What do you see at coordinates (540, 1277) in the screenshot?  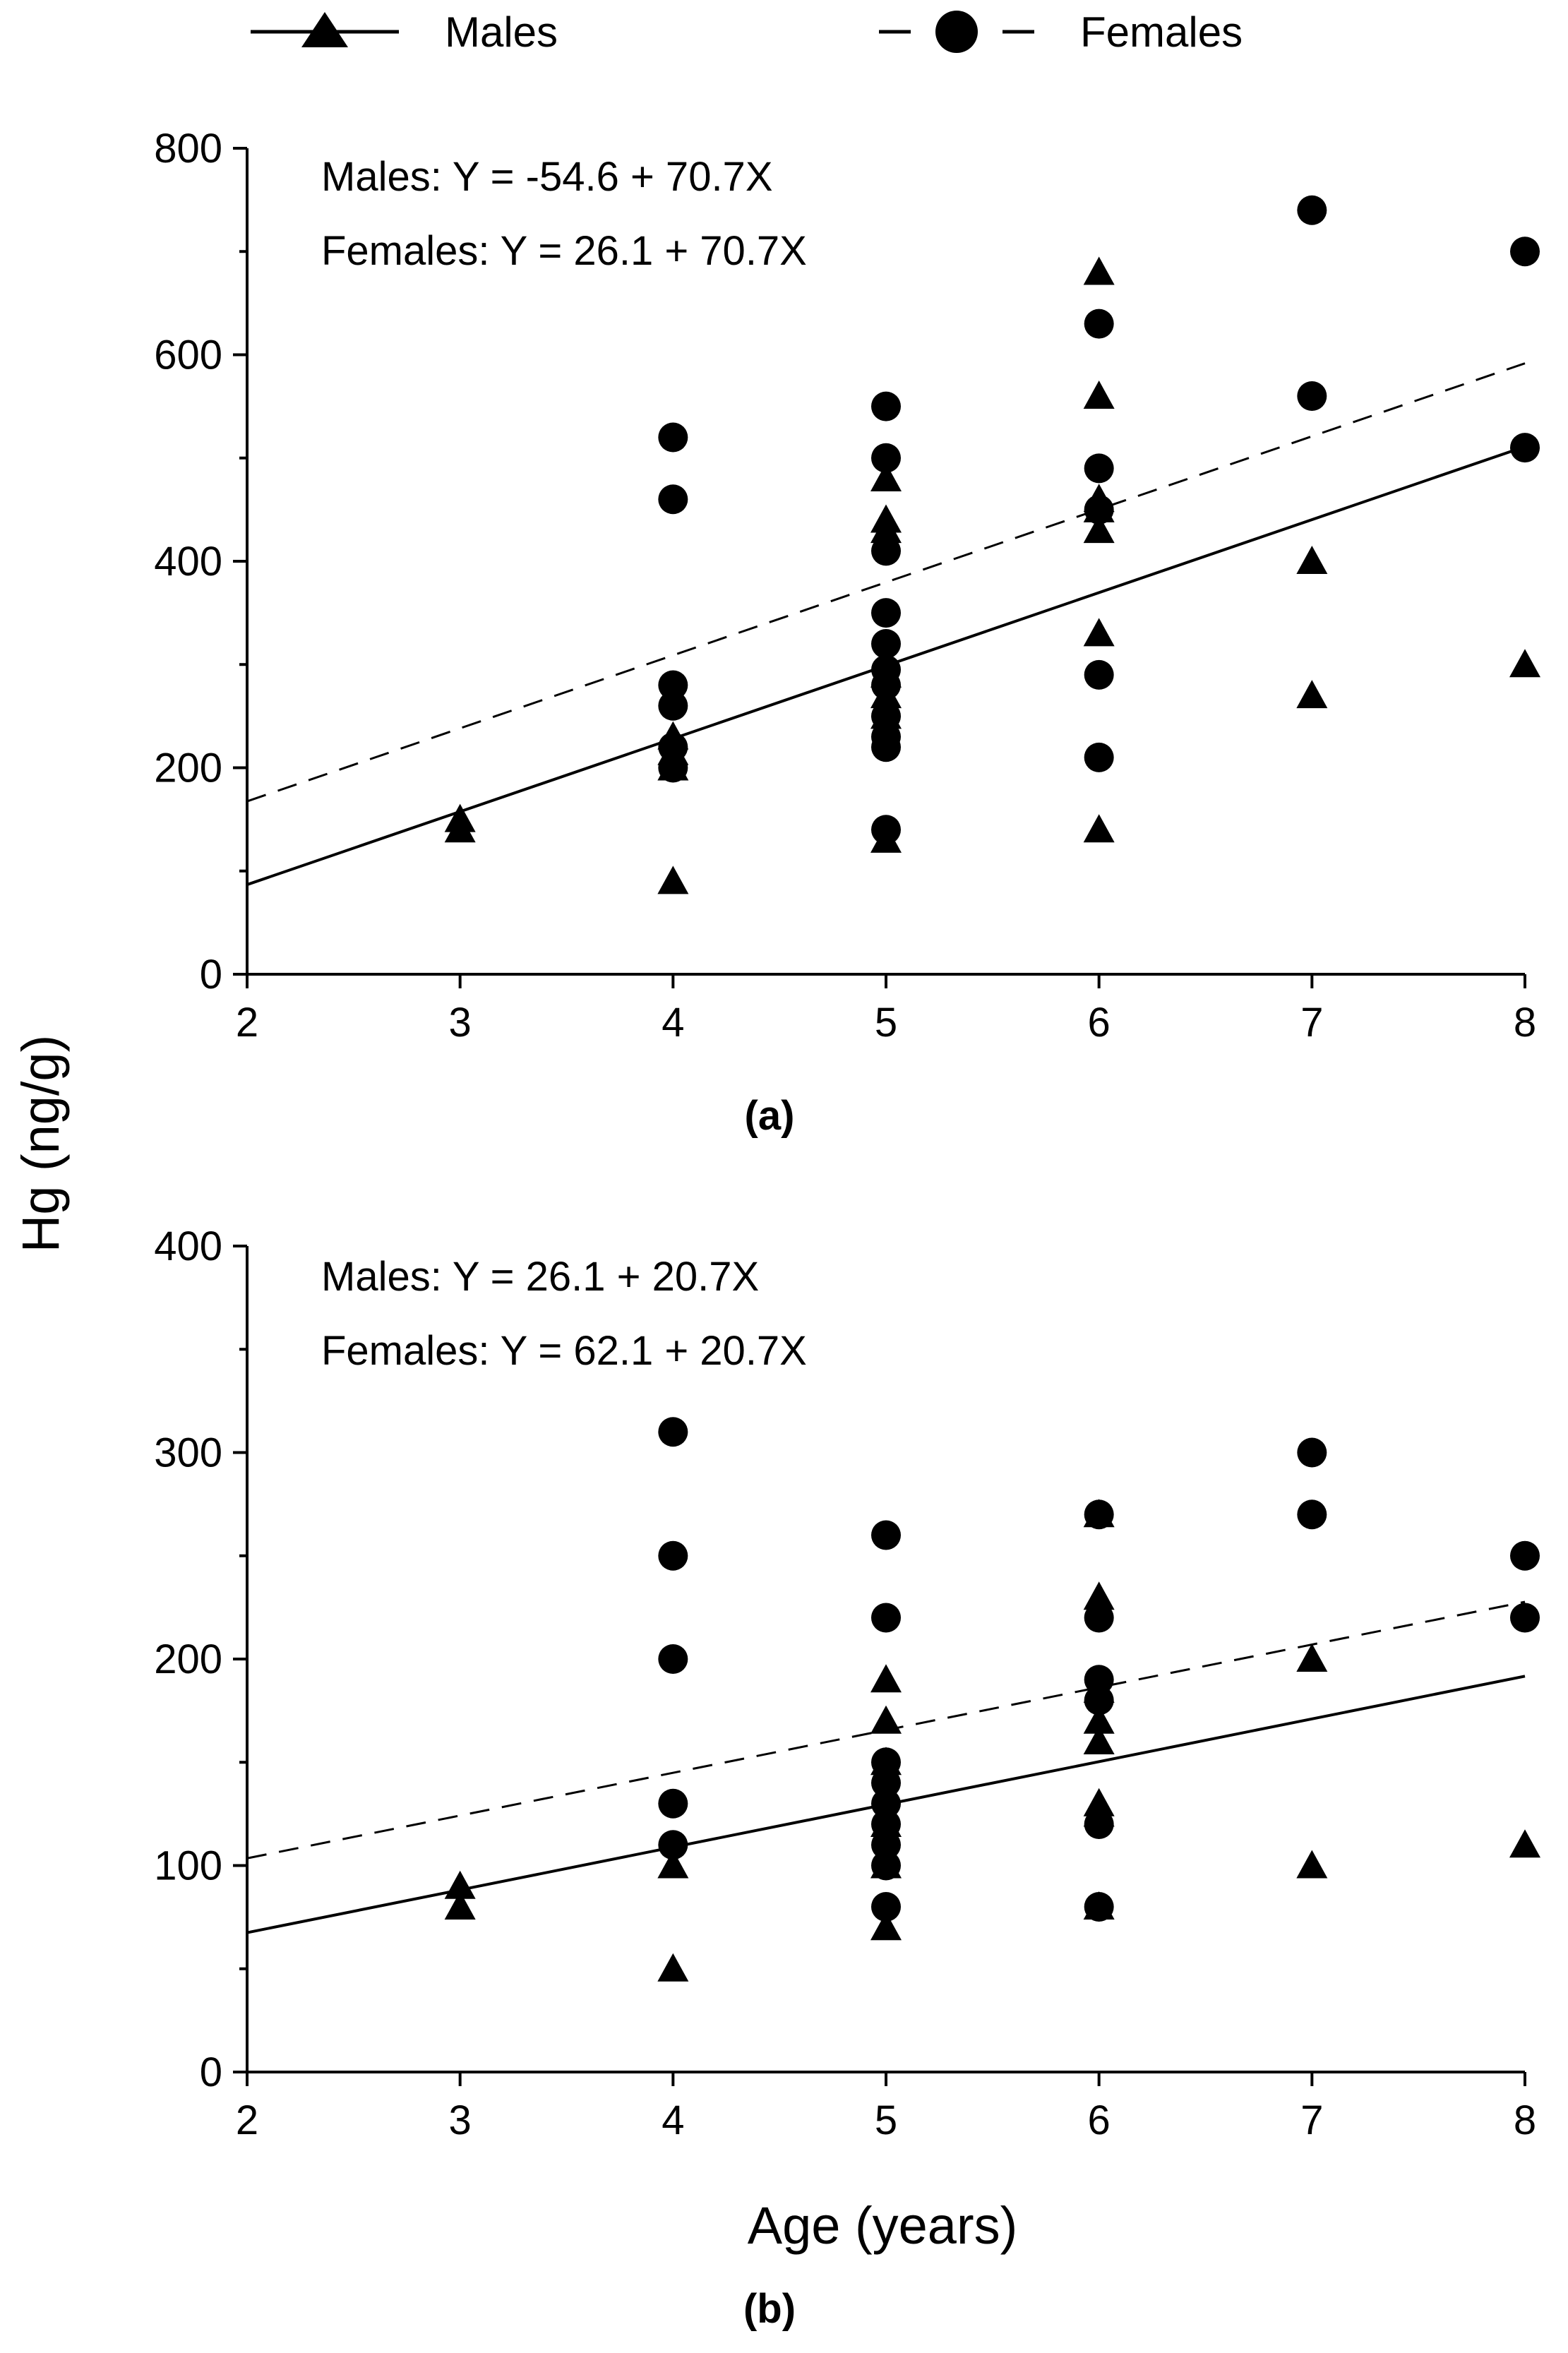 I see `panel-b-males-equation: Males: Y = 26.1 + 20.7X` at bounding box center [540, 1277].